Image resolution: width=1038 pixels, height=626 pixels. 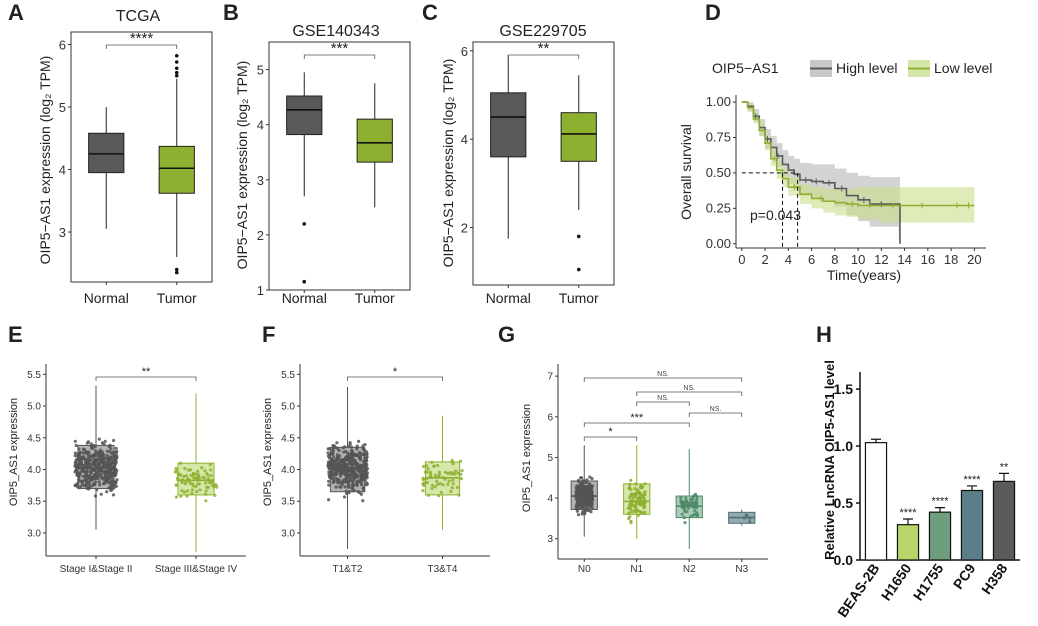 I want to click on significance: **, so click(x=146, y=373).